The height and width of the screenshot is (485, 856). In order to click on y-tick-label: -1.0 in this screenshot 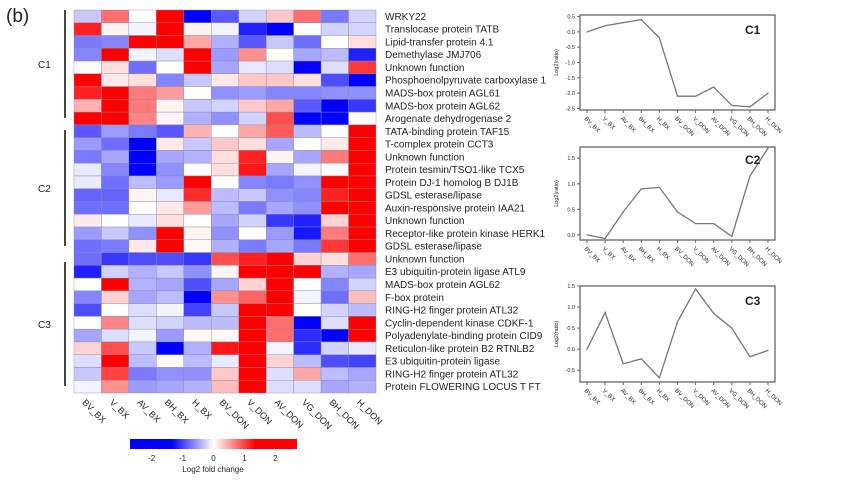, I will do `click(570, 64)`.